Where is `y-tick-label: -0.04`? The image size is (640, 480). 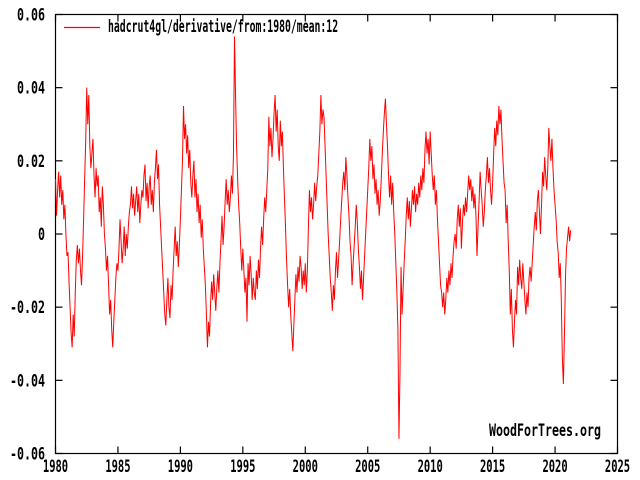 y-tick-label: -0.04 is located at coordinates (27, 381).